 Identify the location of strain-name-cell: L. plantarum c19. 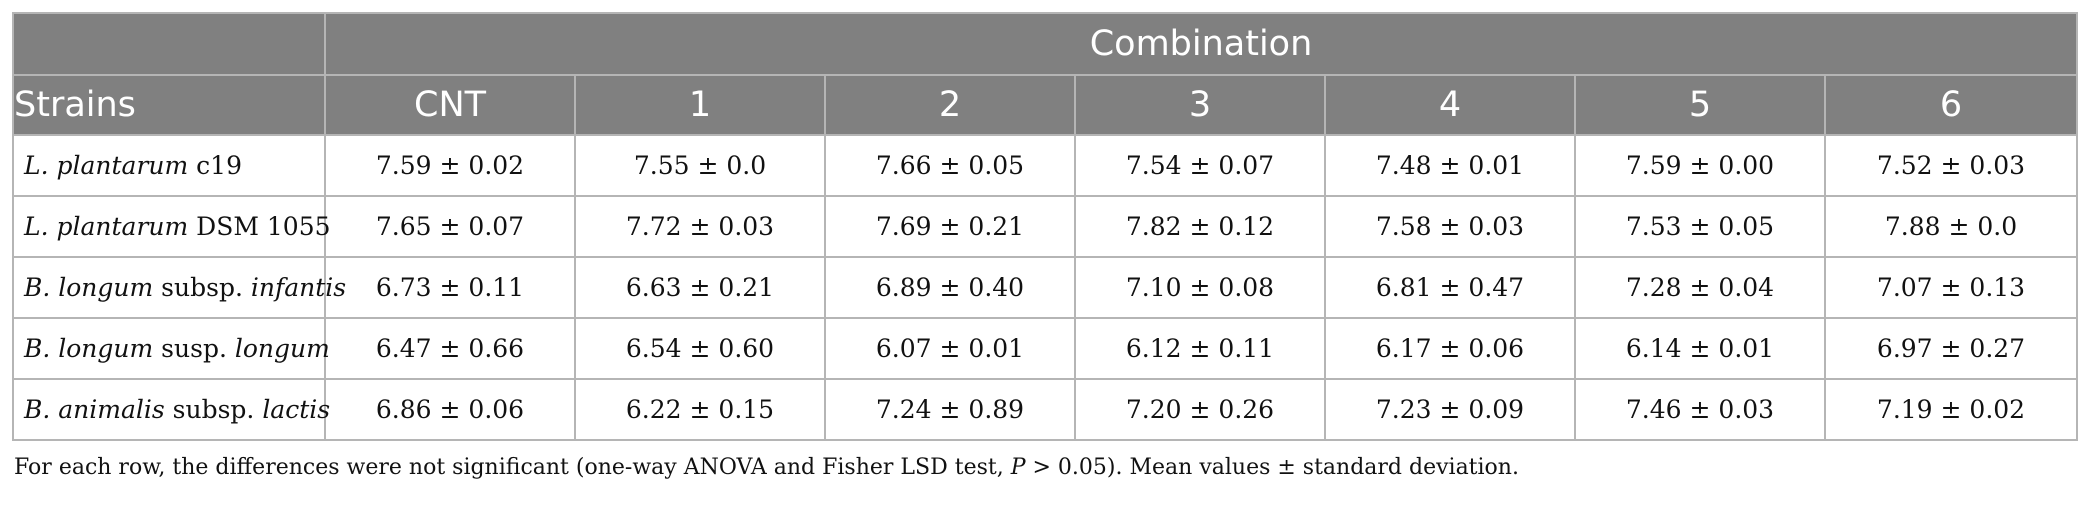
(169, 165).